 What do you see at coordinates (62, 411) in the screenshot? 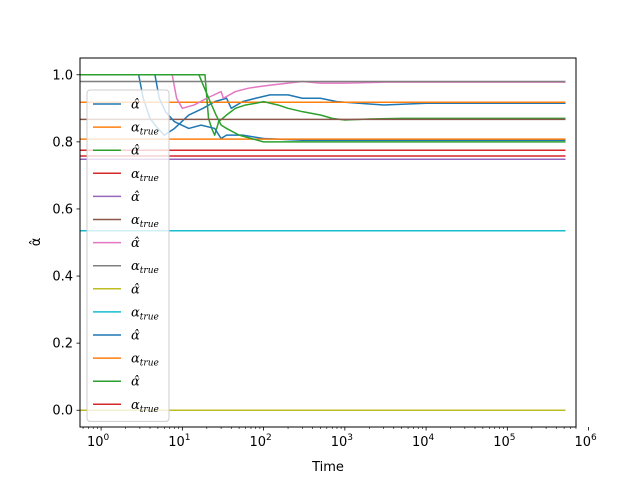
I see `y-tick-label: 0.0` at bounding box center [62, 411].